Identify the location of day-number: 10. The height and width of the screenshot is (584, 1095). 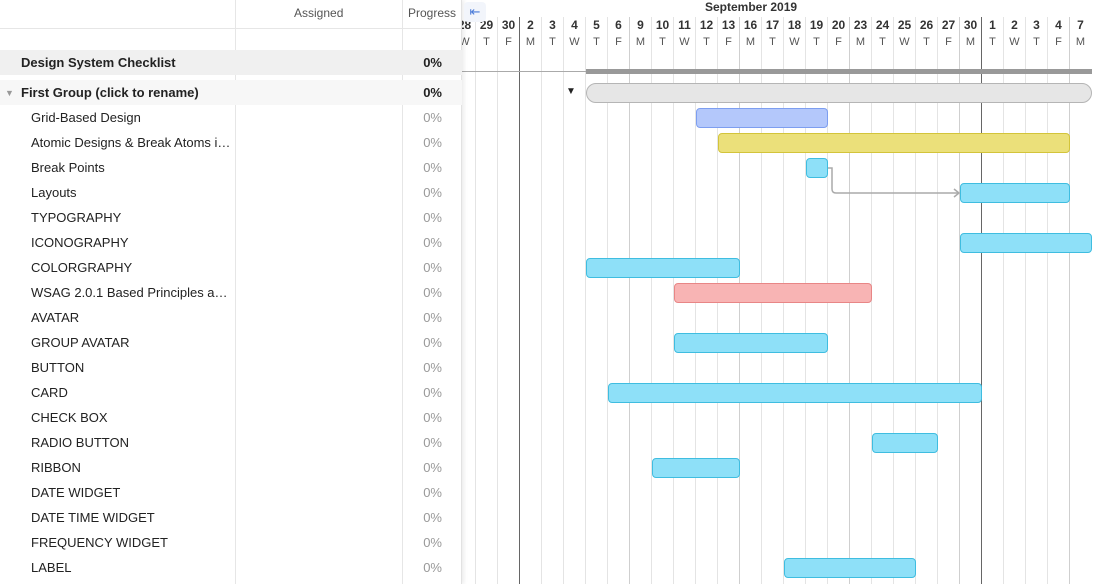
(662, 25).